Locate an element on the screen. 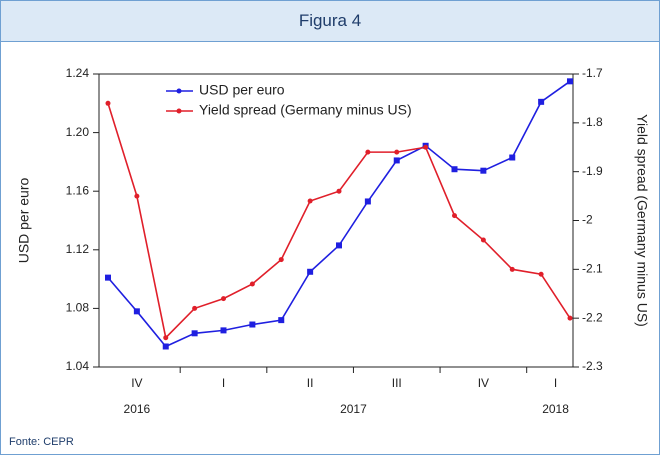 The height and width of the screenshot is (455, 660). y2-tick-label: -1.9 is located at coordinates (592, 171).